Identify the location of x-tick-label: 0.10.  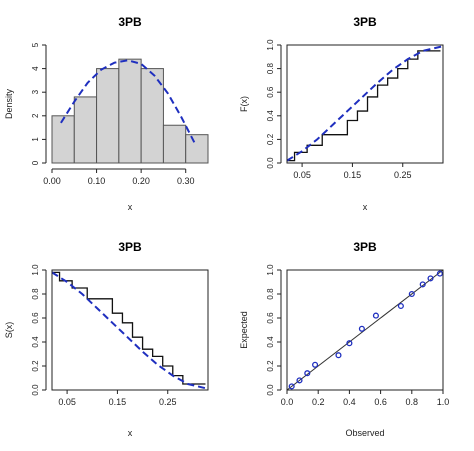
(97, 181).